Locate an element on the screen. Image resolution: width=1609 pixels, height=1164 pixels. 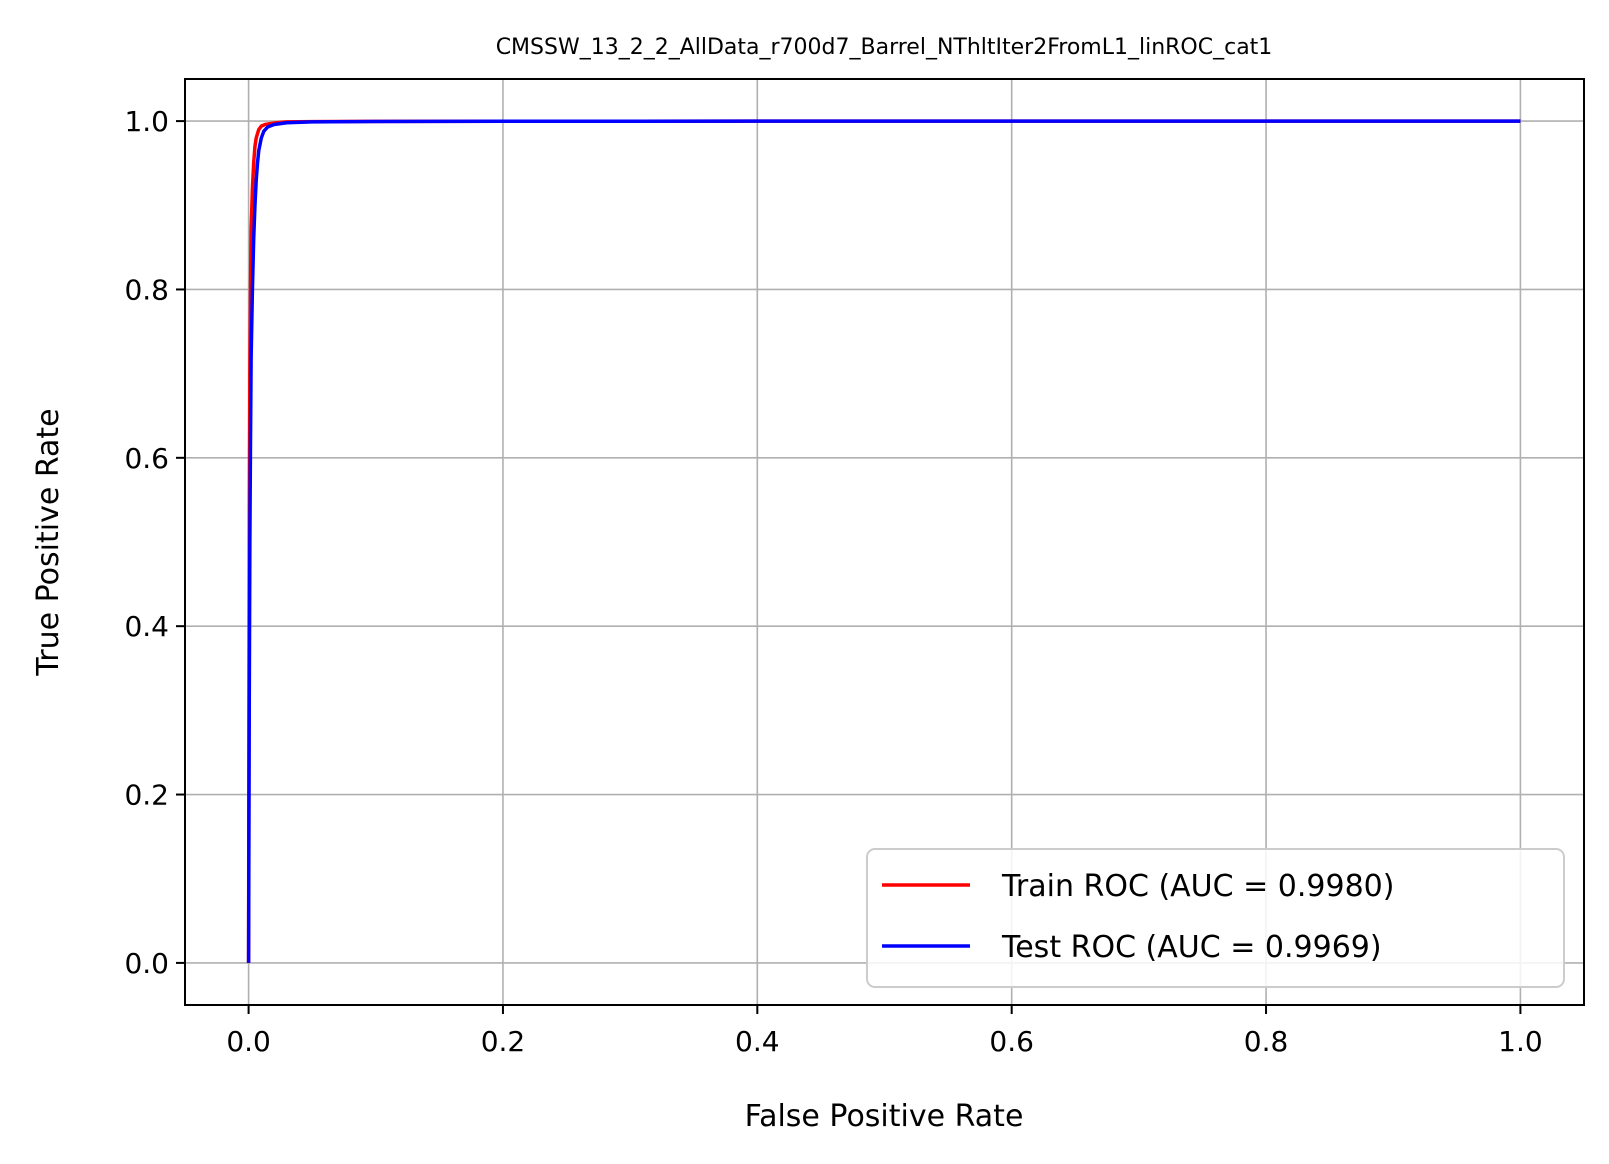
x-tick-label: 0.8 is located at coordinates (1266, 1041).